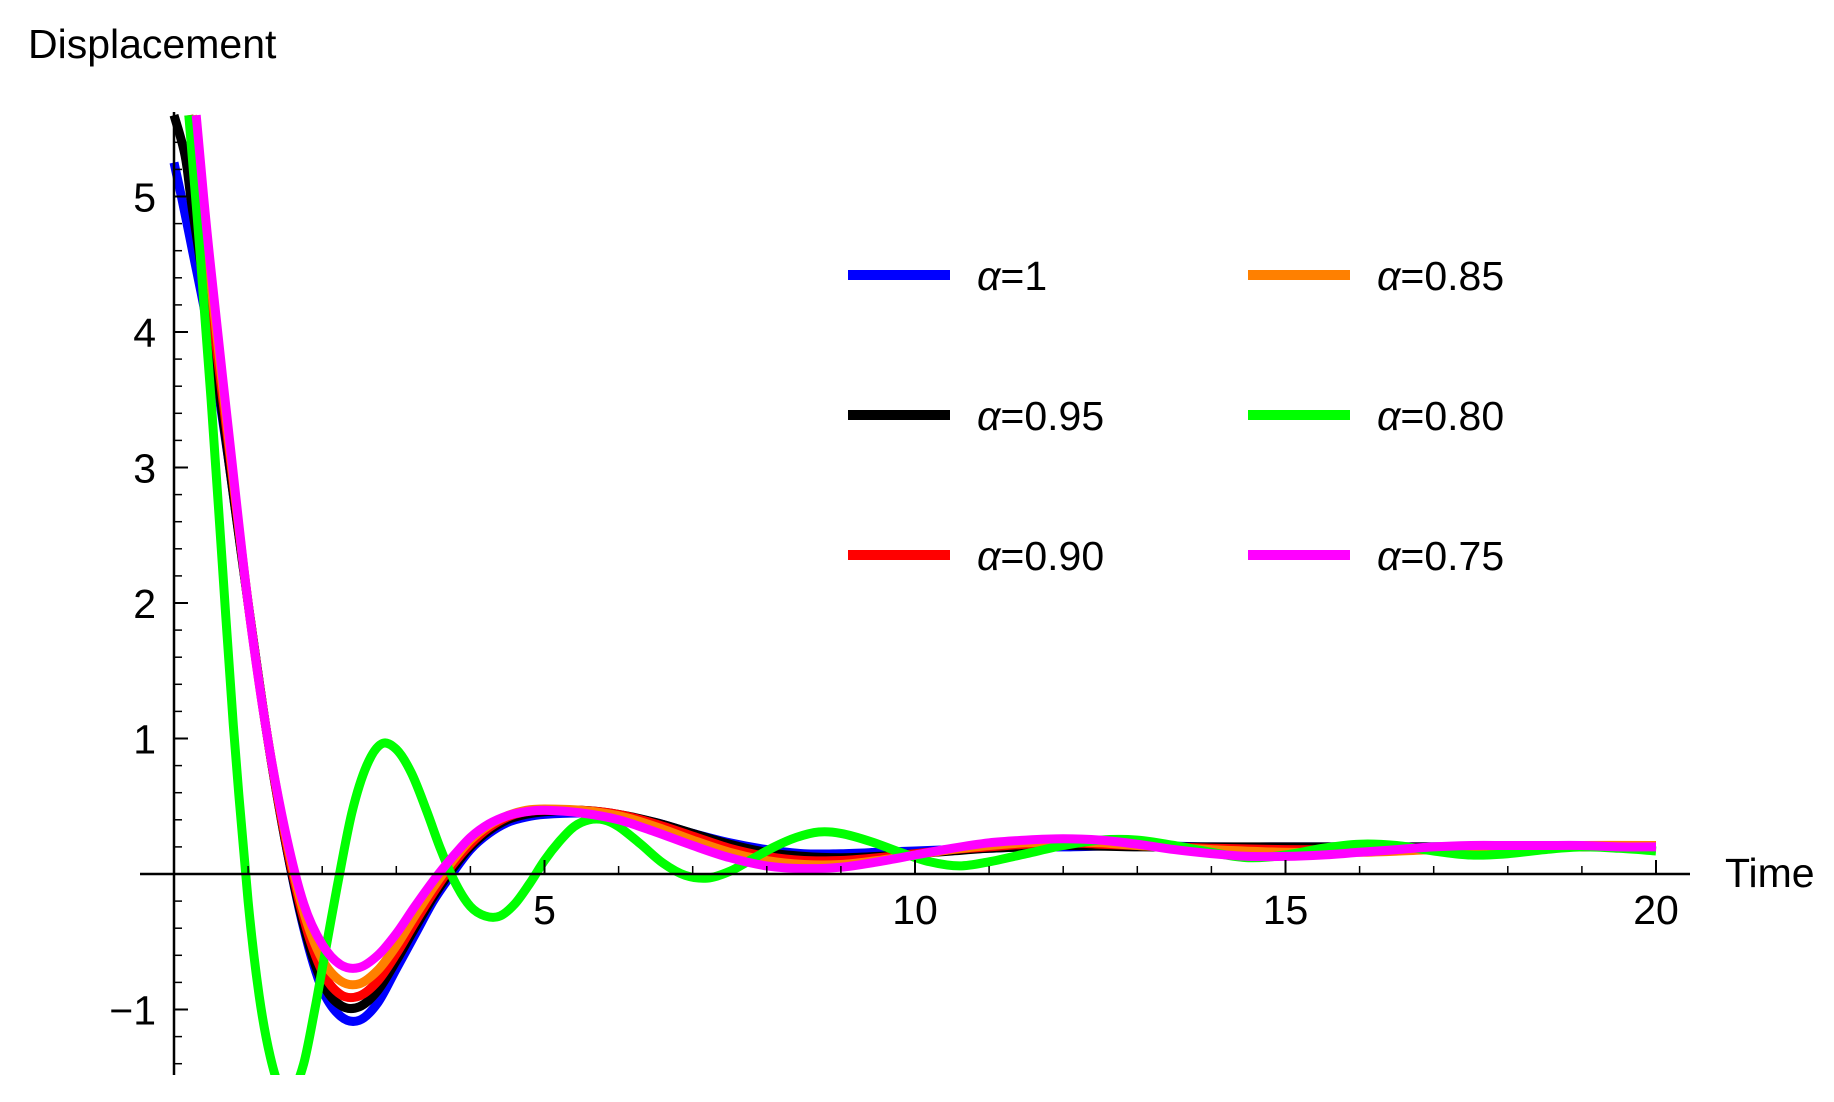  Describe the element at coordinates (1770, 873) in the screenshot. I see `x-axis-title: Time` at that location.